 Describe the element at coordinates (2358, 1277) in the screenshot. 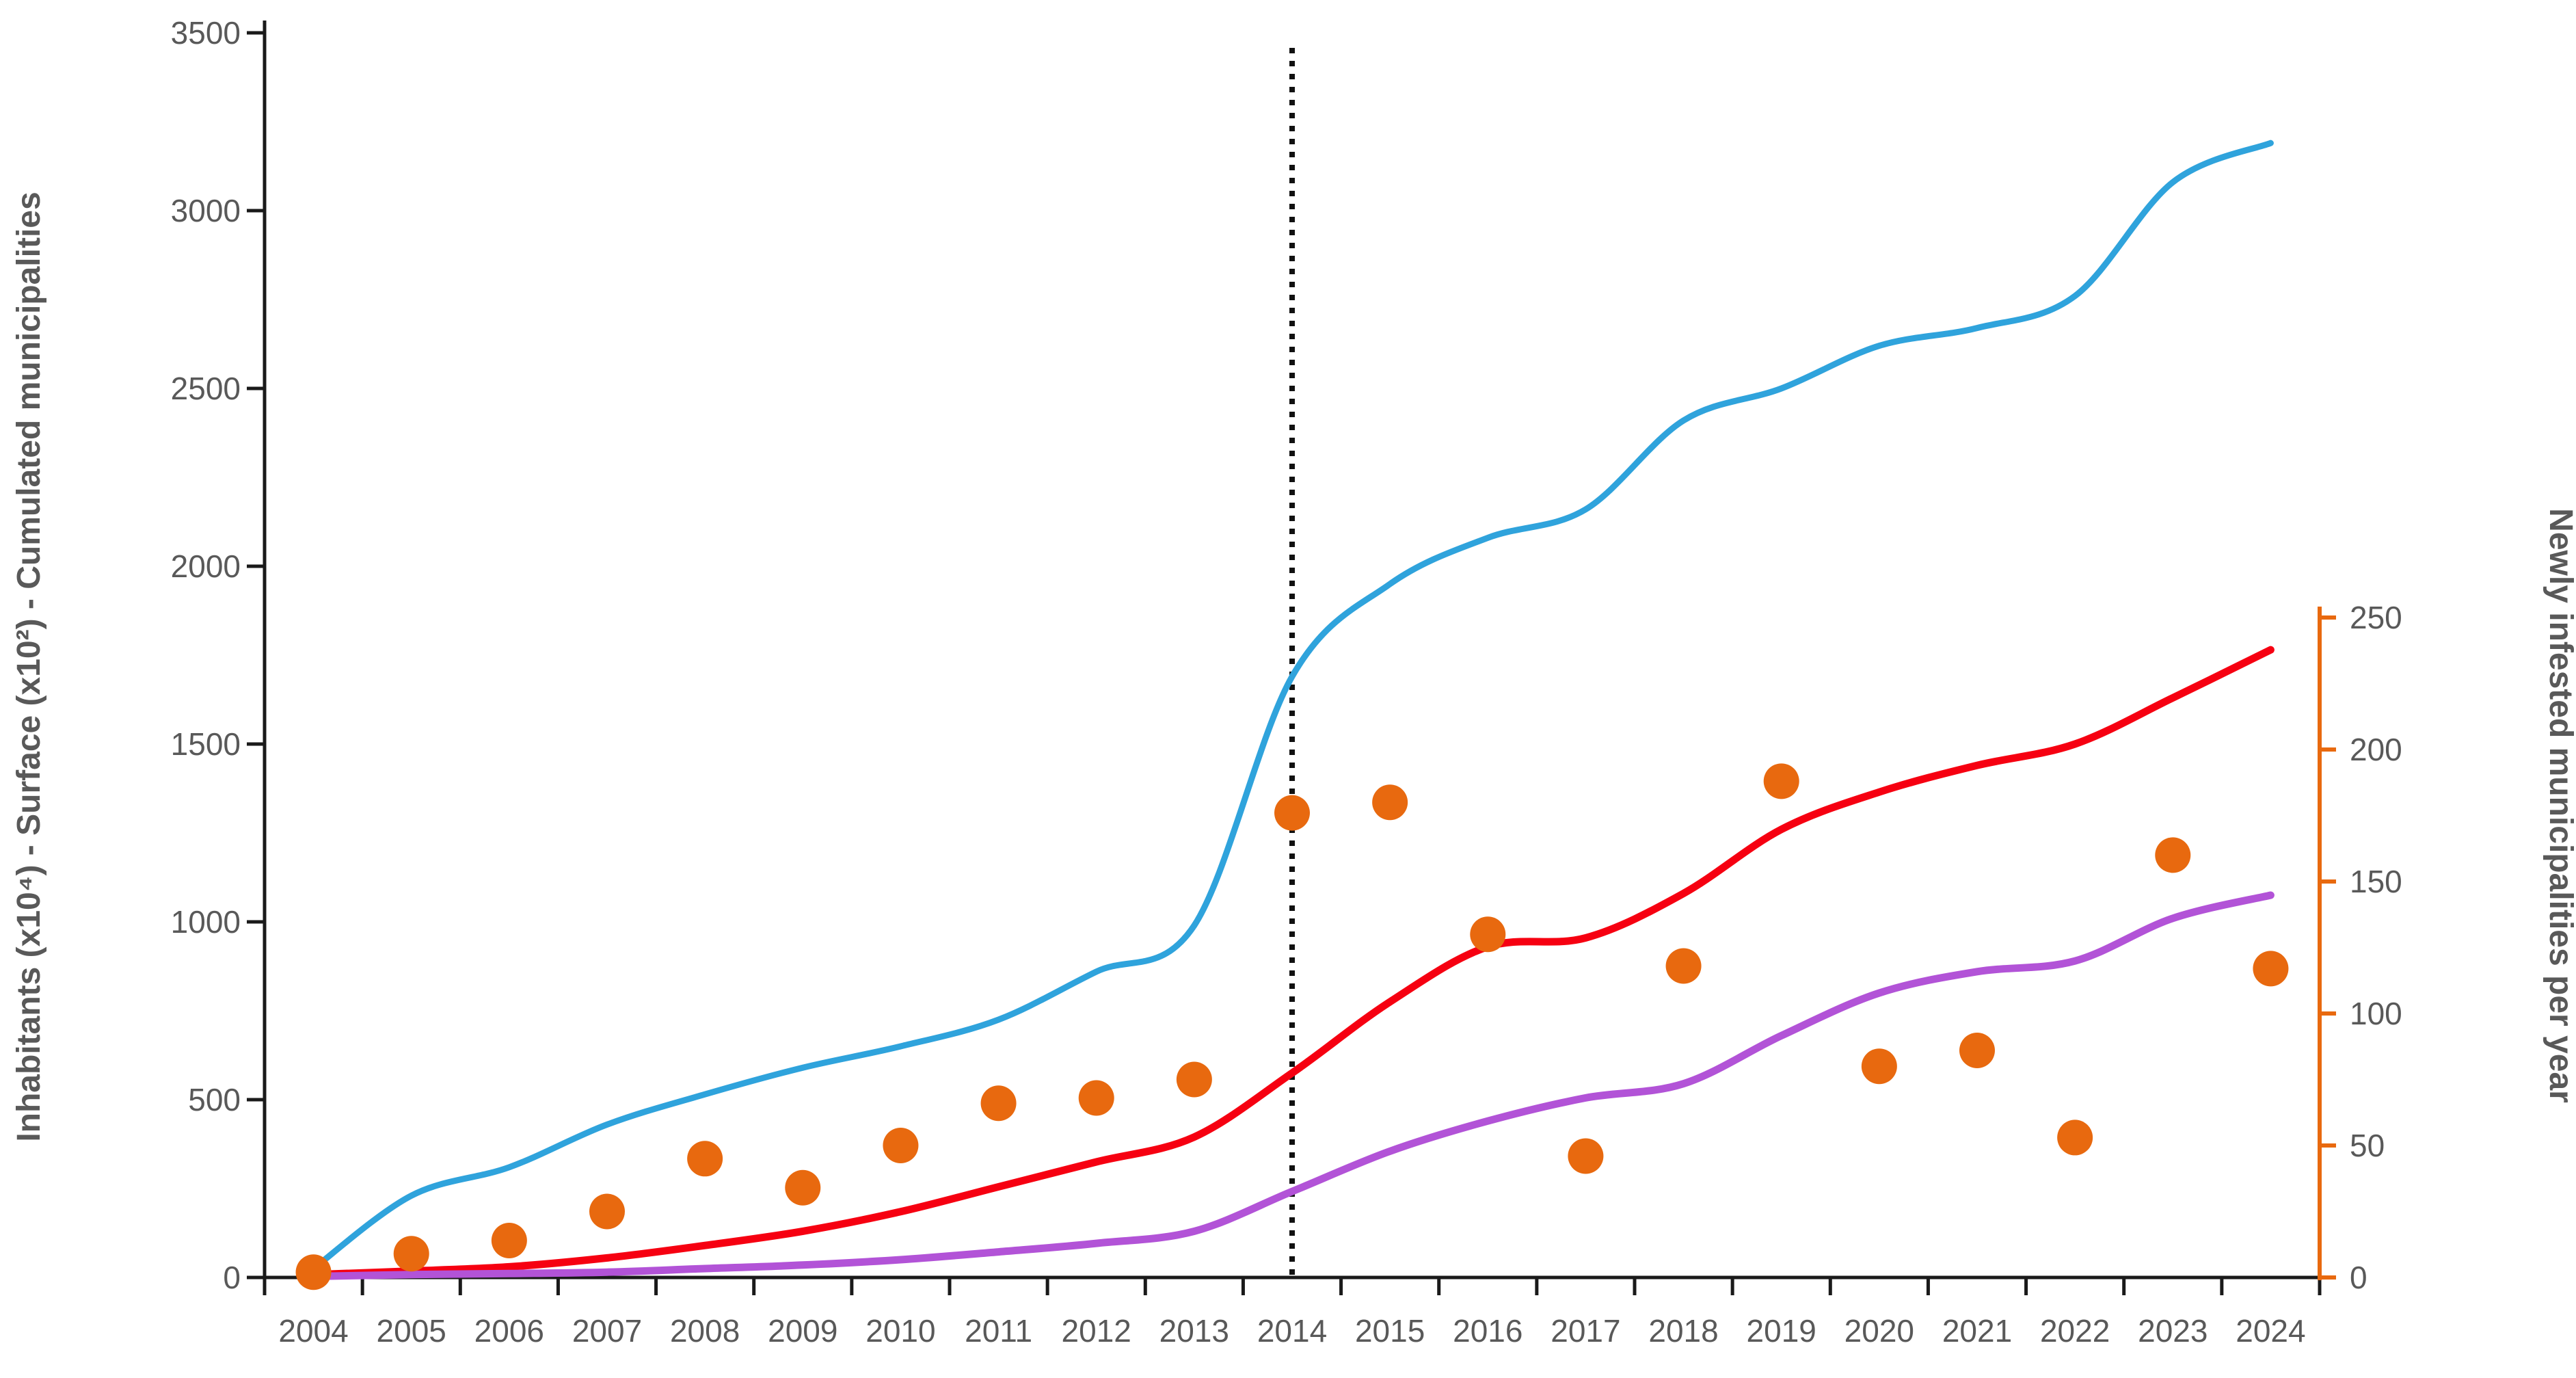

I see `right-axis-tick-label-0: 0` at that location.